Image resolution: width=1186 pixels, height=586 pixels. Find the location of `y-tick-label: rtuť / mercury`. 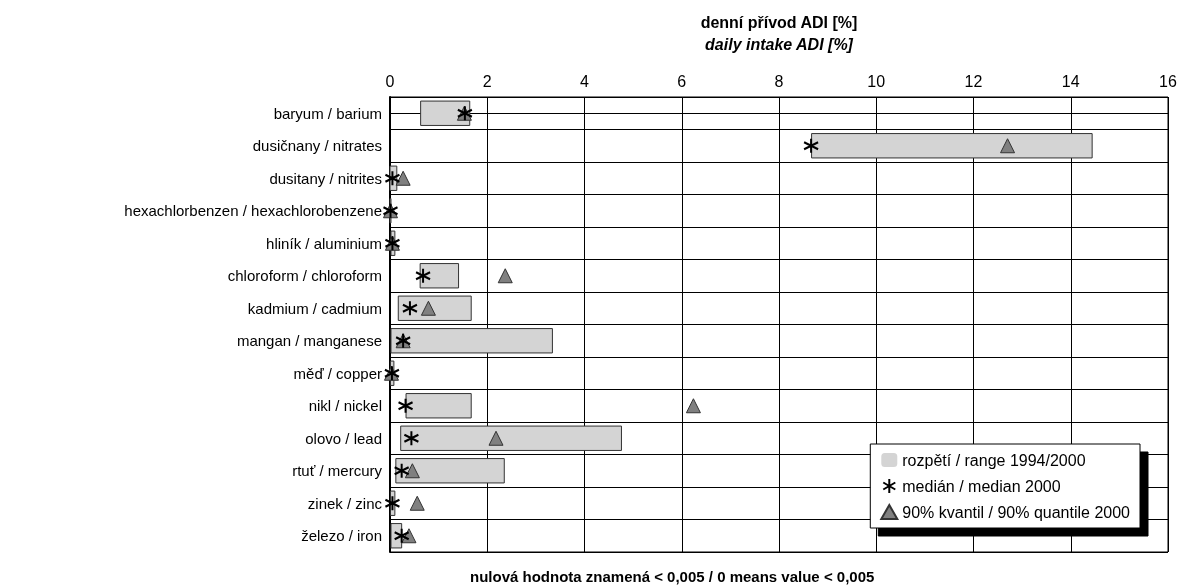

y-tick-label: rtuť / mercury is located at coordinates (337, 471).